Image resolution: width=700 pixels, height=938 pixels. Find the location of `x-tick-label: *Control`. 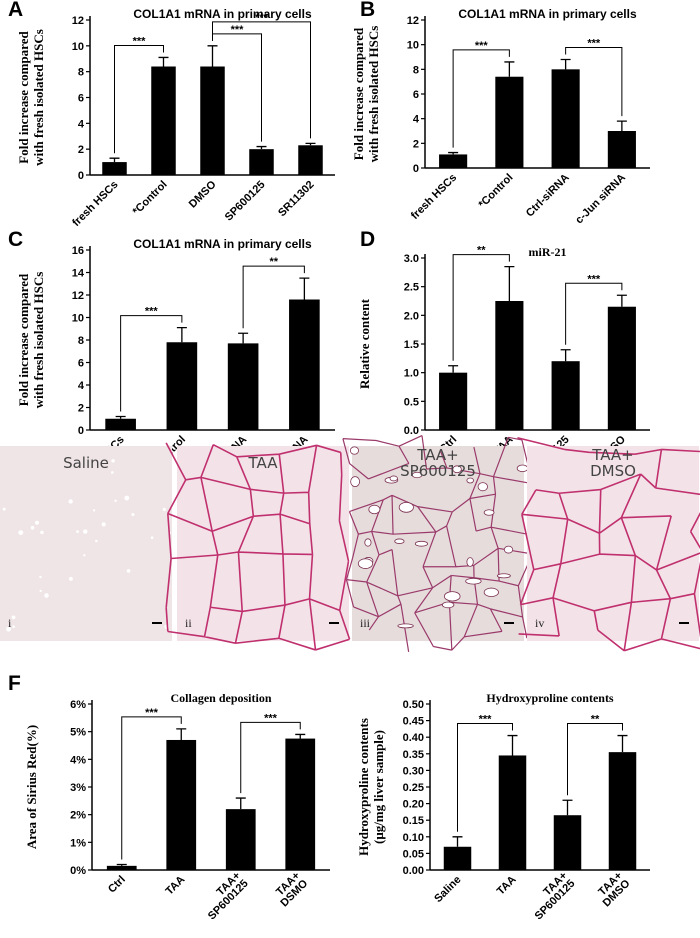

x-tick-label: *Control is located at coordinates (149, 198).